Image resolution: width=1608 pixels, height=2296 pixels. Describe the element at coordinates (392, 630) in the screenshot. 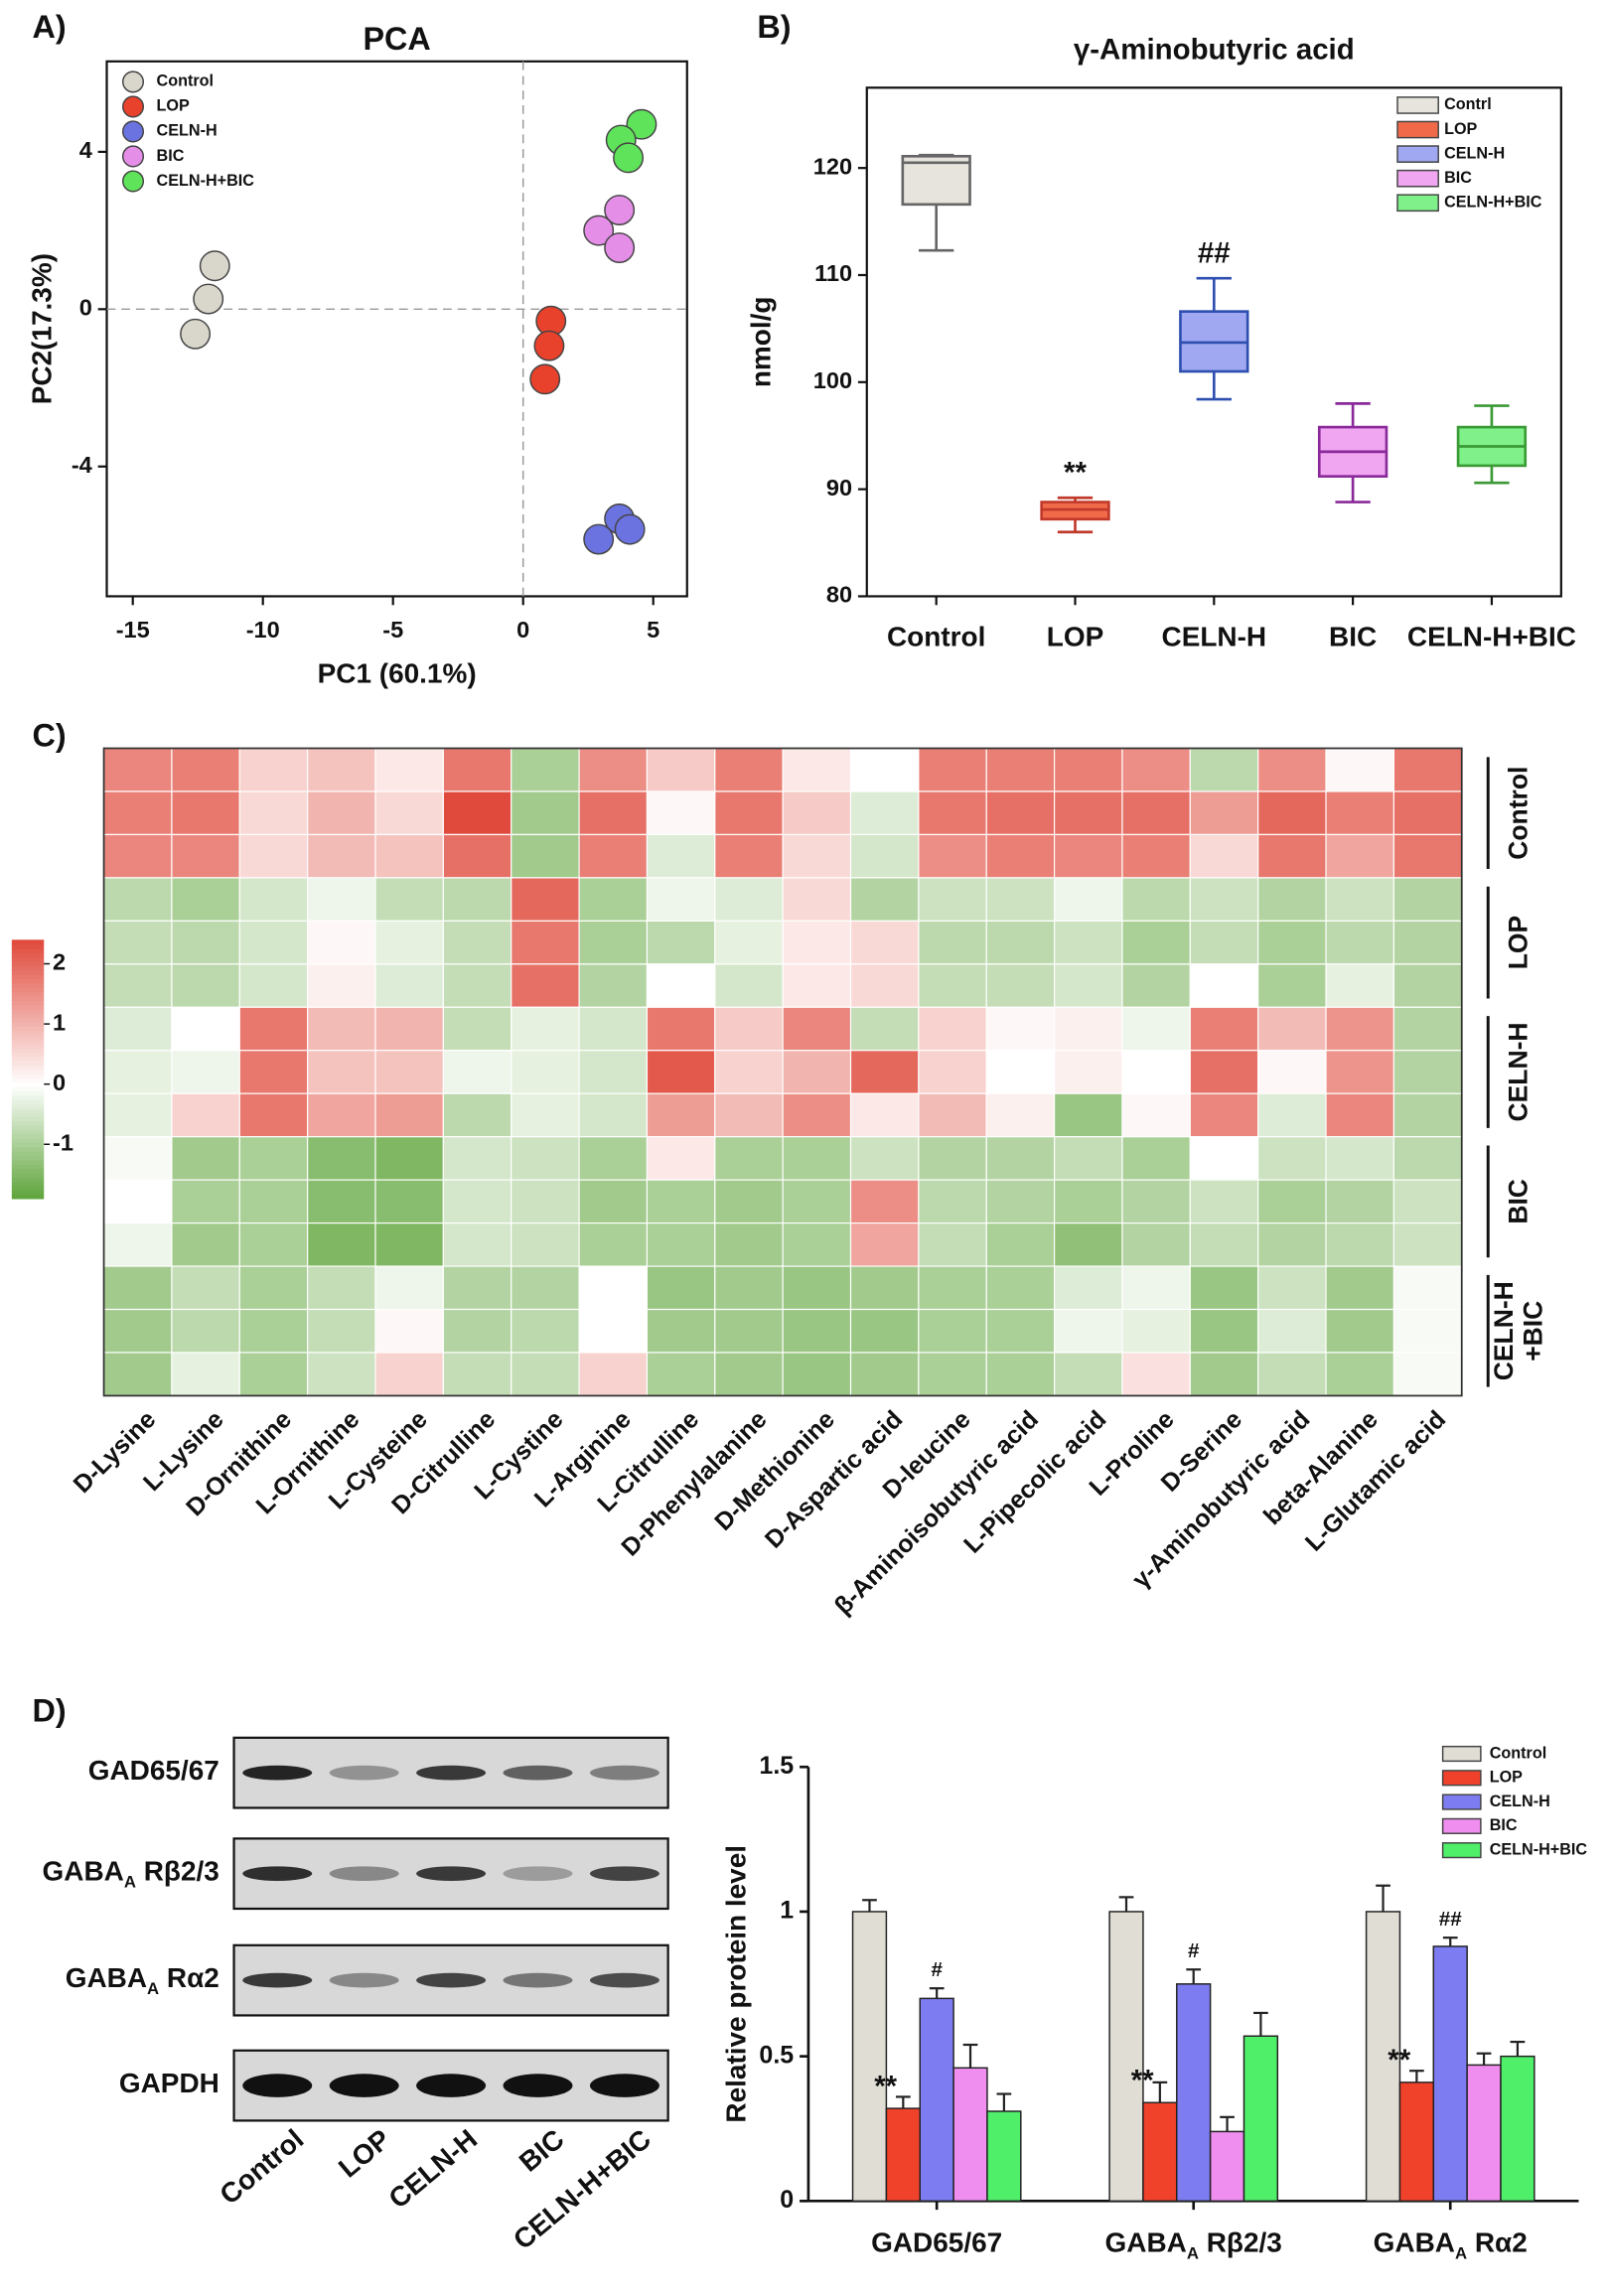

I see `x-tick-label: -5` at that location.